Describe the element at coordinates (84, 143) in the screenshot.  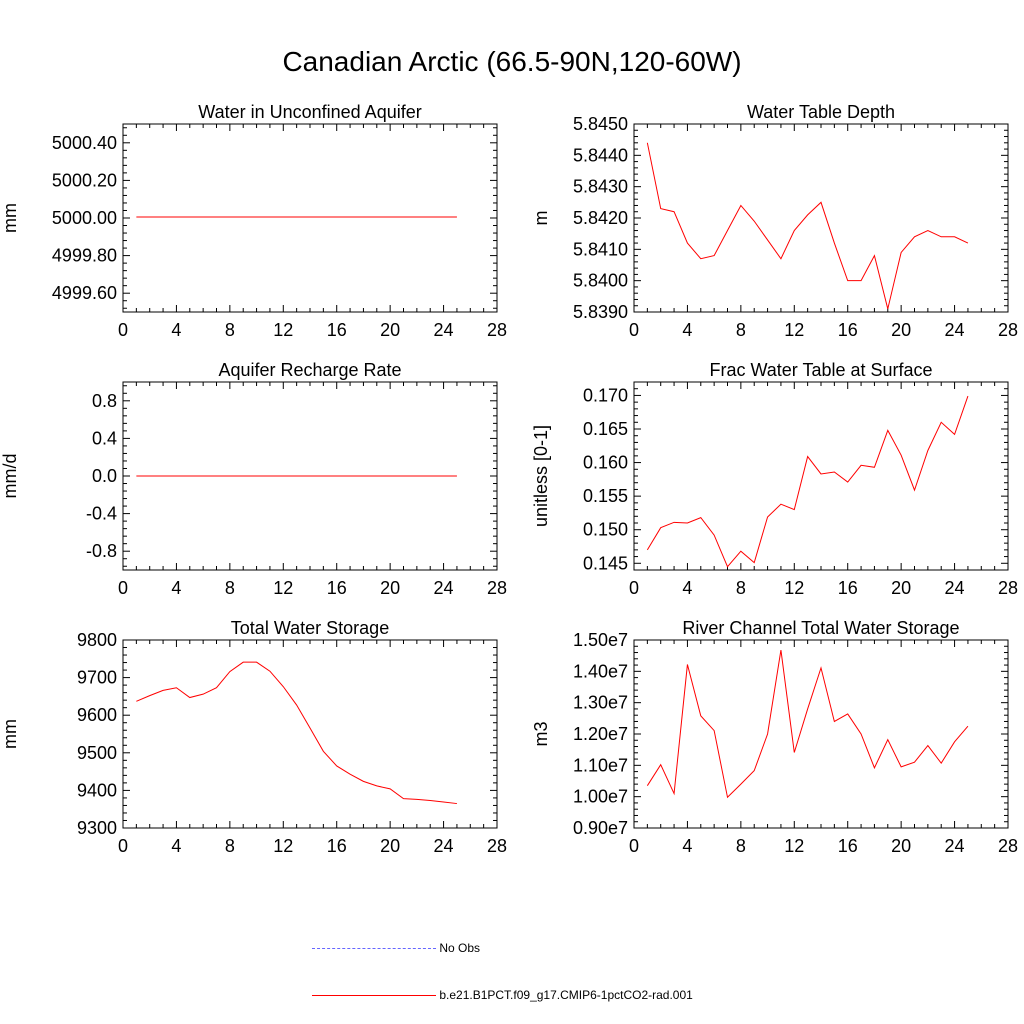
I see `y-tick-label: 5000.40` at that location.